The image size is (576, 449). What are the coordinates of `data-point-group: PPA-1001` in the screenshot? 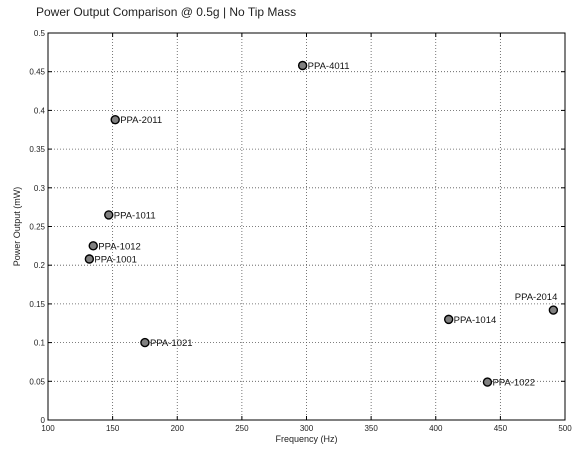 It's located at (110, 260).